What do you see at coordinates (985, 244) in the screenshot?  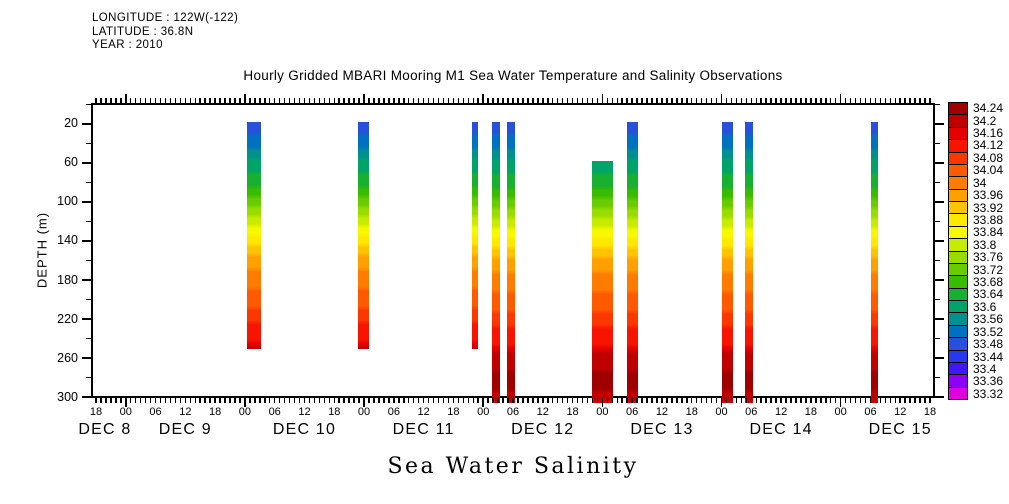 I see `colorbar-tick-label: 33.8` at bounding box center [985, 244].